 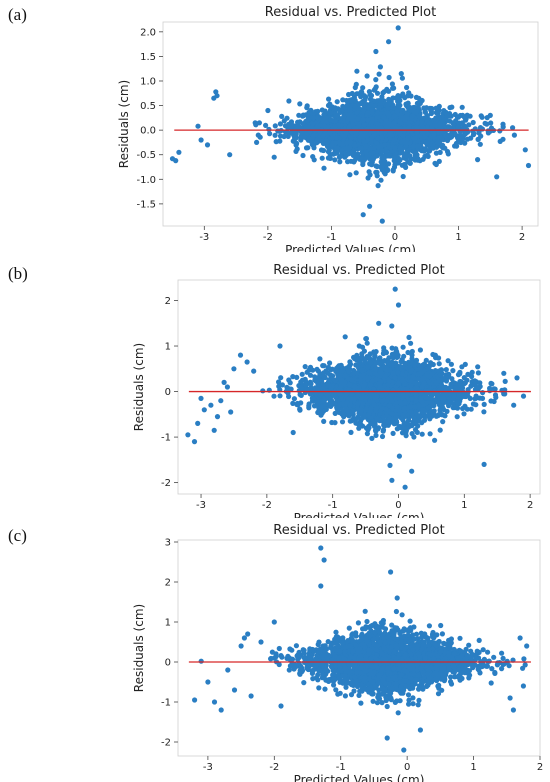 What do you see at coordinates (148, 32) in the screenshot?
I see `y-tick-label: 2.0` at bounding box center [148, 32].